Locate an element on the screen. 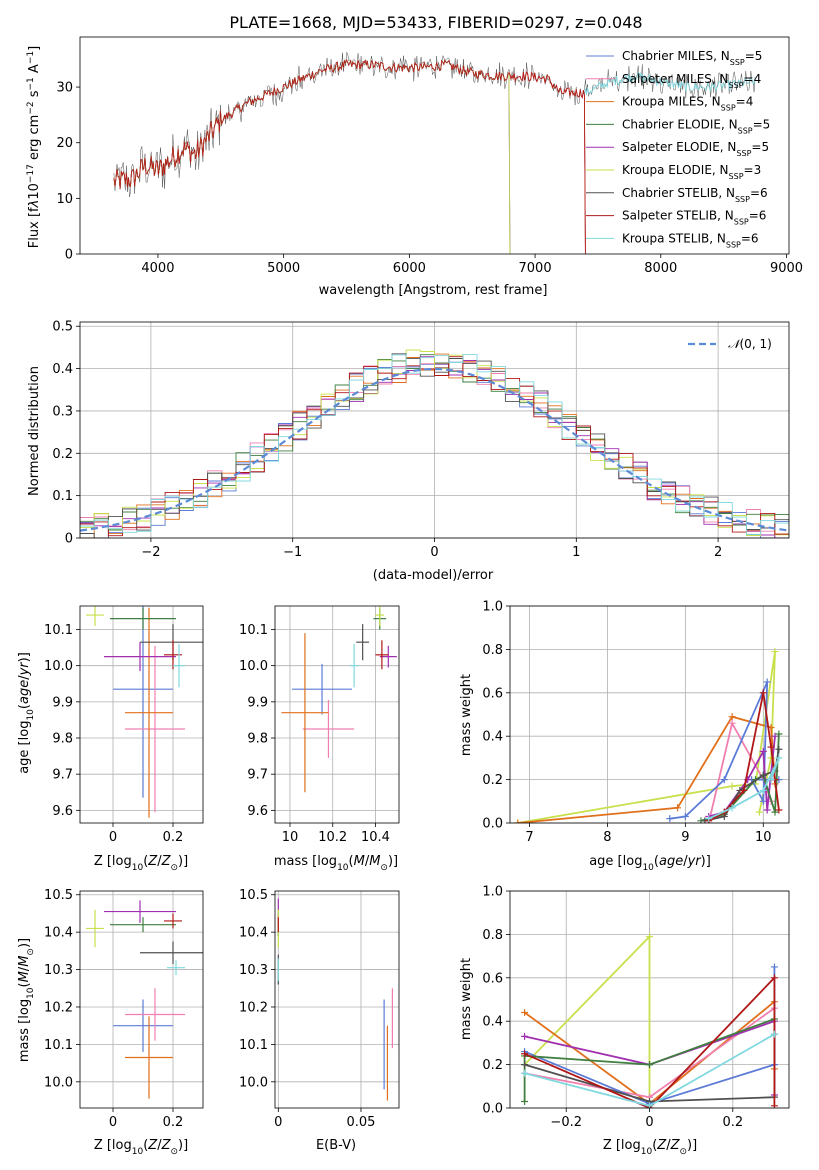  y-tick-label: 0 is located at coordinates (69, 539).